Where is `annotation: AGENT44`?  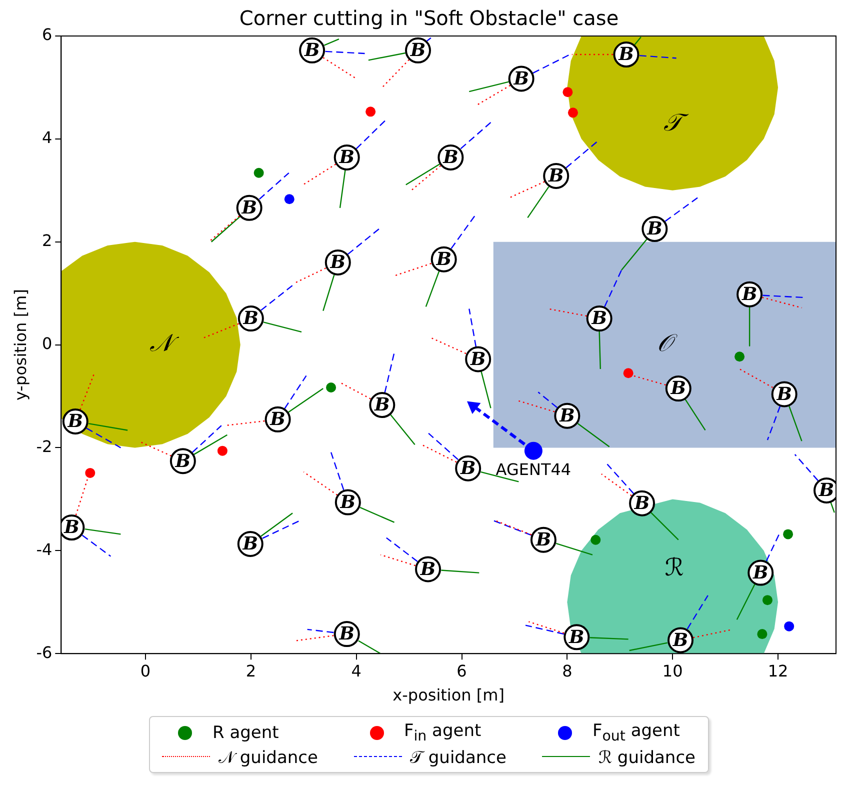
annotation: AGENT44 is located at coordinates (534, 469).